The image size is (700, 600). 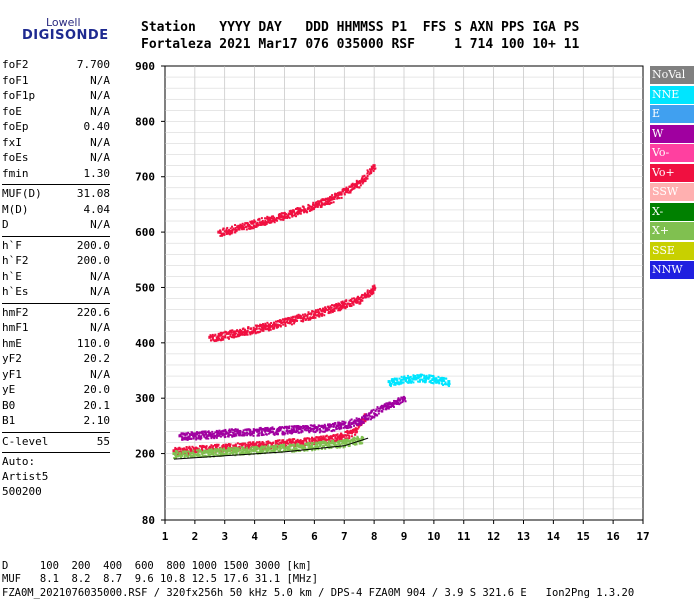 What do you see at coordinates (93, 343) in the screenshot?
I see `param-value: 110.0` at bounding box center [93, 343].